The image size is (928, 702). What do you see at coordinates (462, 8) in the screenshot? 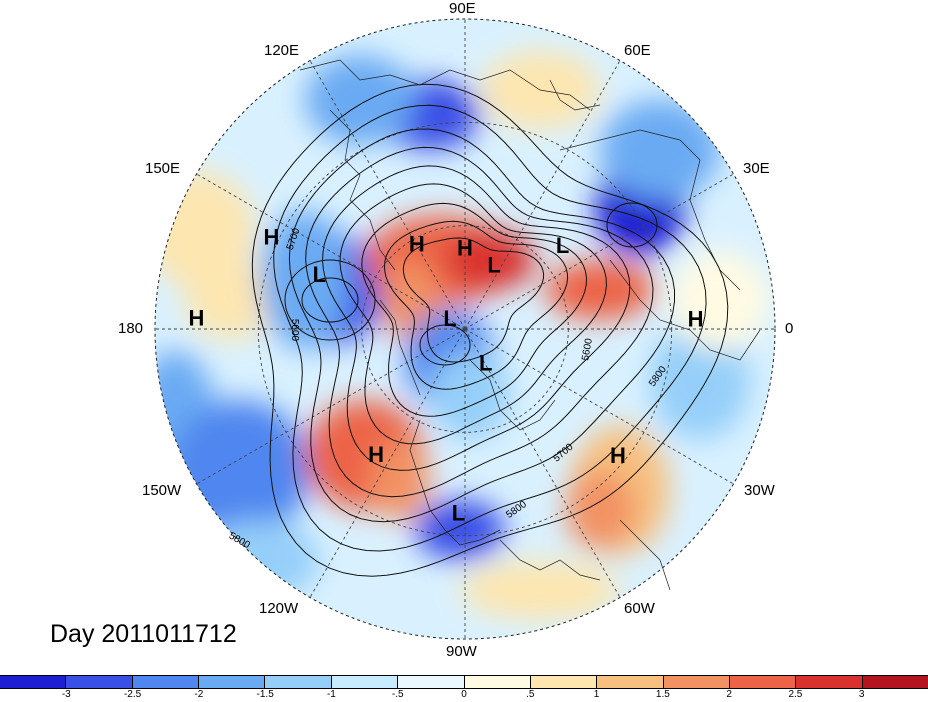
I see `lon-label-90e: 90E` at bounding box center [462, 8].